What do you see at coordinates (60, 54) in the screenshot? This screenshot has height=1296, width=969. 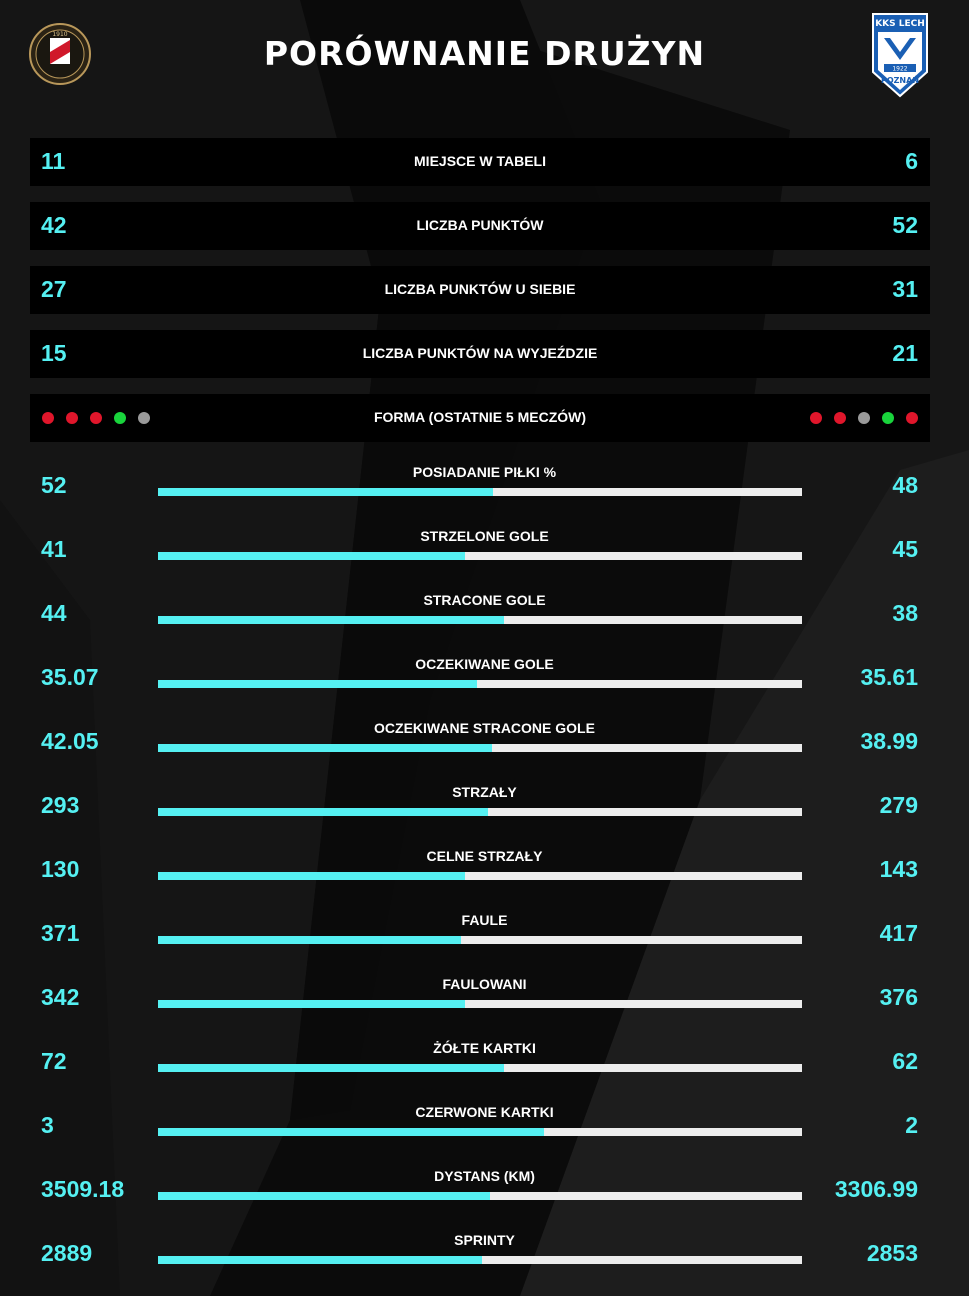 I see `widzew-crest-logo: 1910` at bounding box center [60, 54].